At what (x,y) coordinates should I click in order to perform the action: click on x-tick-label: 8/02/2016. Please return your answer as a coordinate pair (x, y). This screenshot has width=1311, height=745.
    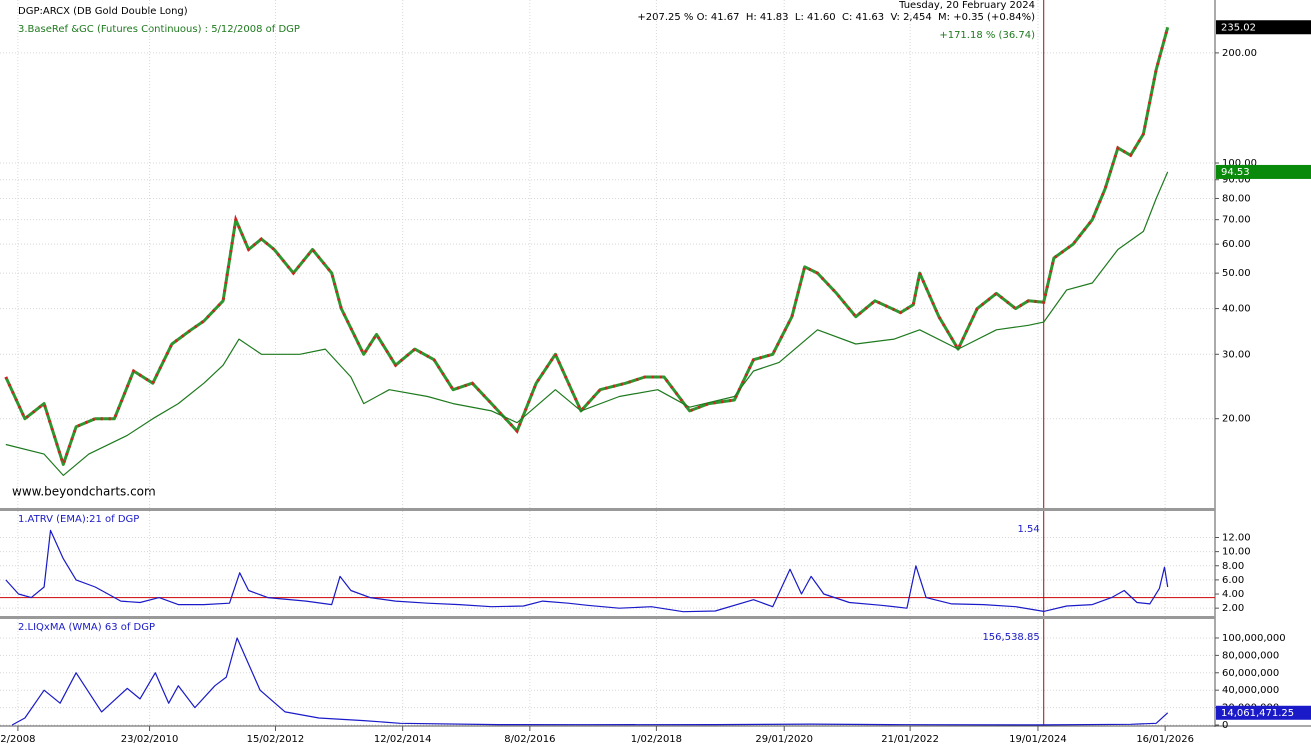
    Looking at the image, I should click on (529, 739).